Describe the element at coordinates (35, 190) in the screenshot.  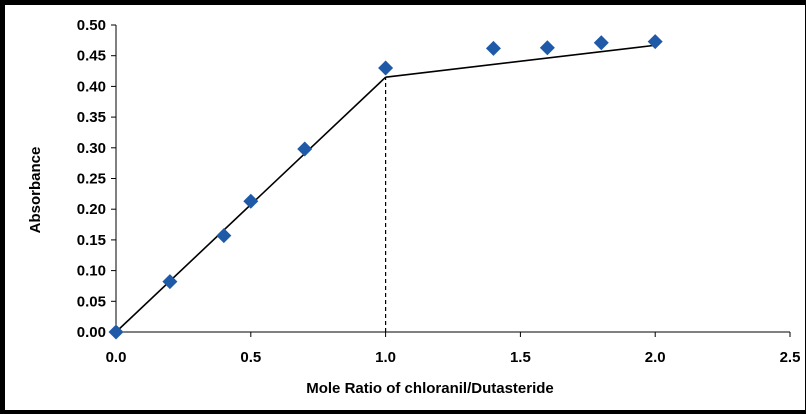
I see `y-axis-label: Absorbance` at that location.